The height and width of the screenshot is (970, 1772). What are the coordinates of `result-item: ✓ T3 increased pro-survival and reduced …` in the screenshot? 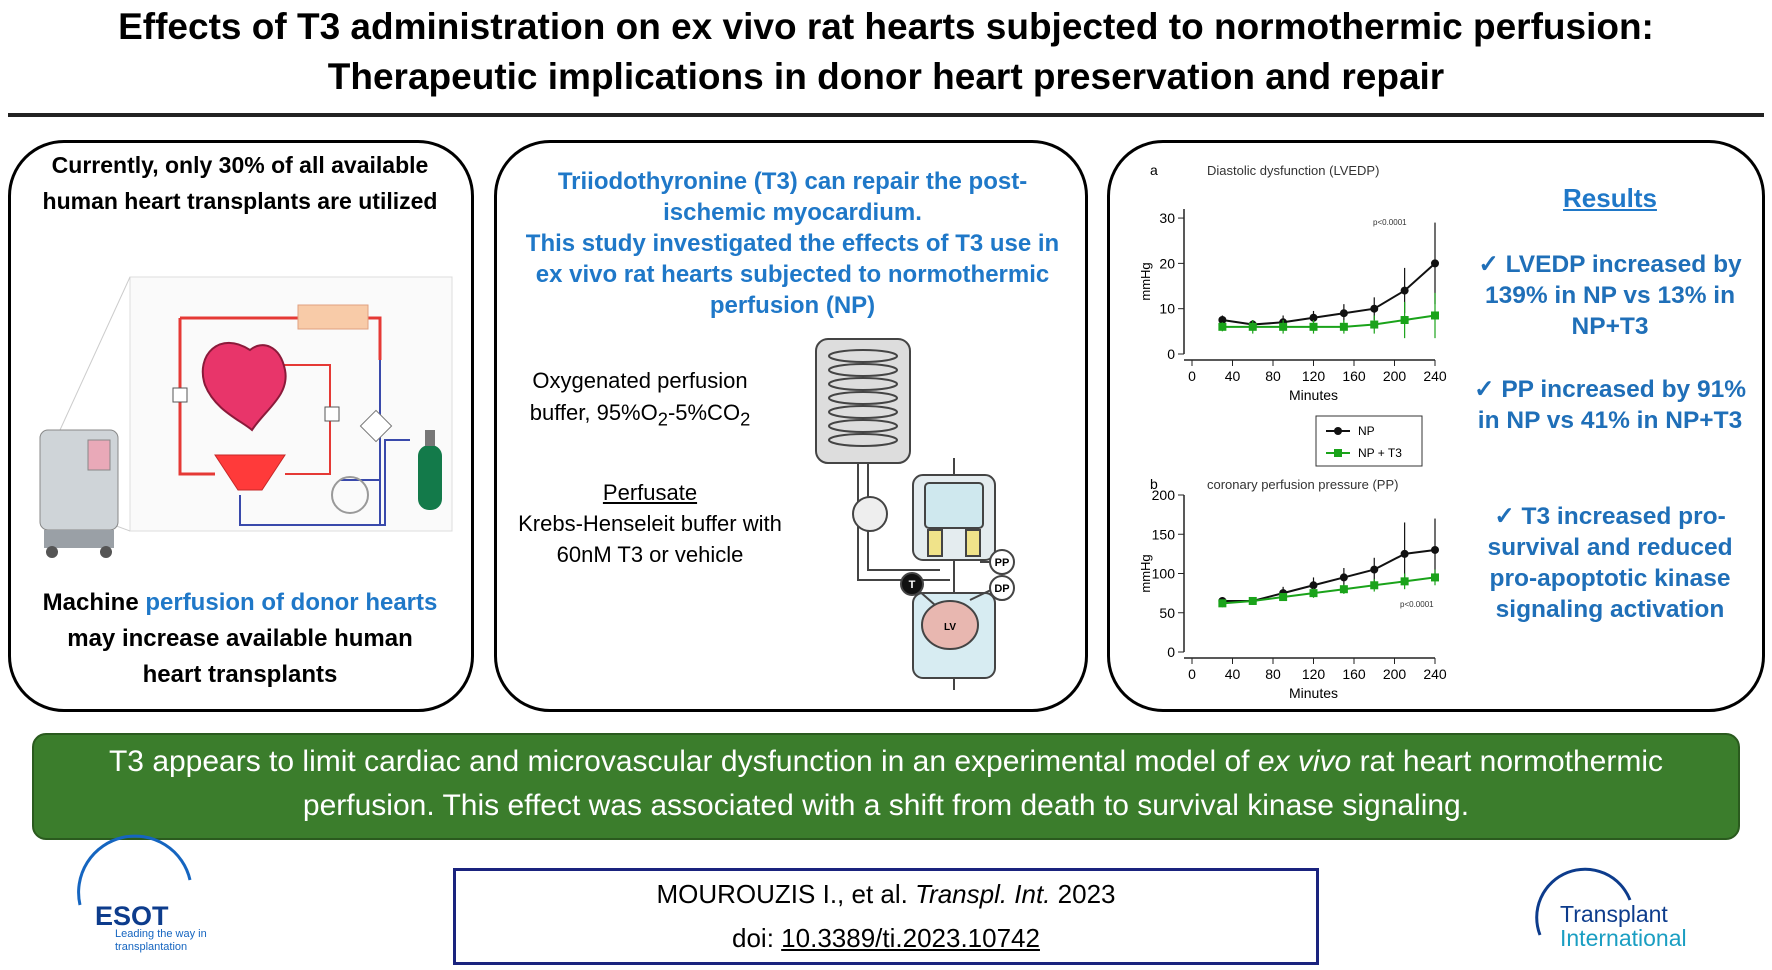 It's located at (1610, 563).